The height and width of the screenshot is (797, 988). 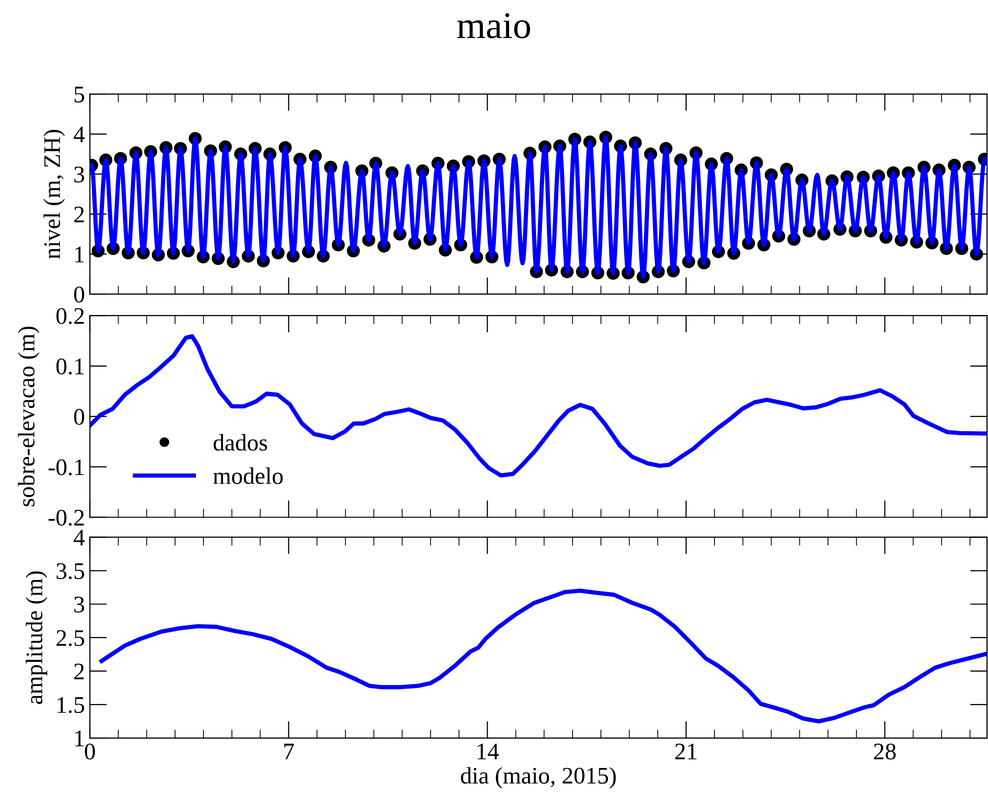 I want to click on y-axis-title: sobre-elevacao (m), so click(x=29, y=416).